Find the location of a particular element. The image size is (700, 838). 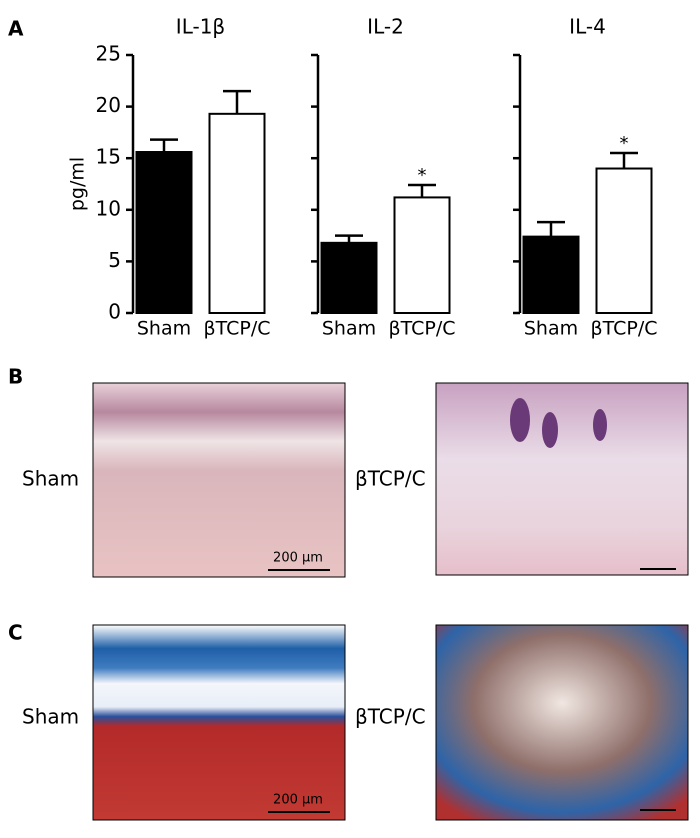

y-tick-label: 15 is located at coordinates (108, 157).